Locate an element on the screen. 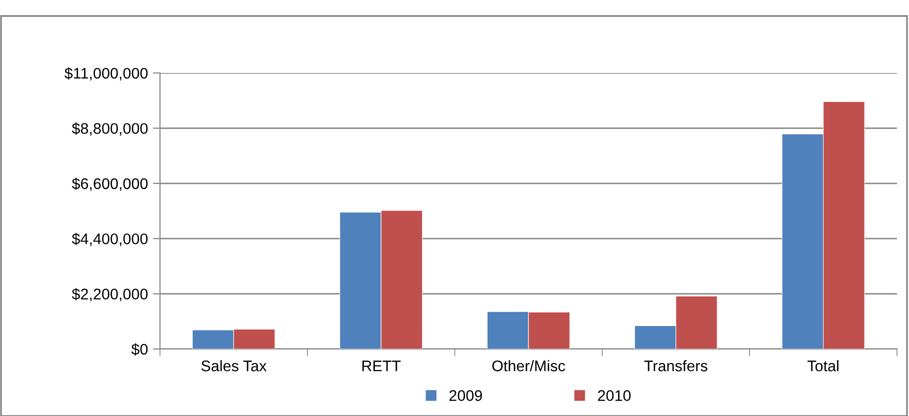 This screenshot has width=909, height=416. y-tick-label: $6,600,000 is located at coordinates (110, 184).